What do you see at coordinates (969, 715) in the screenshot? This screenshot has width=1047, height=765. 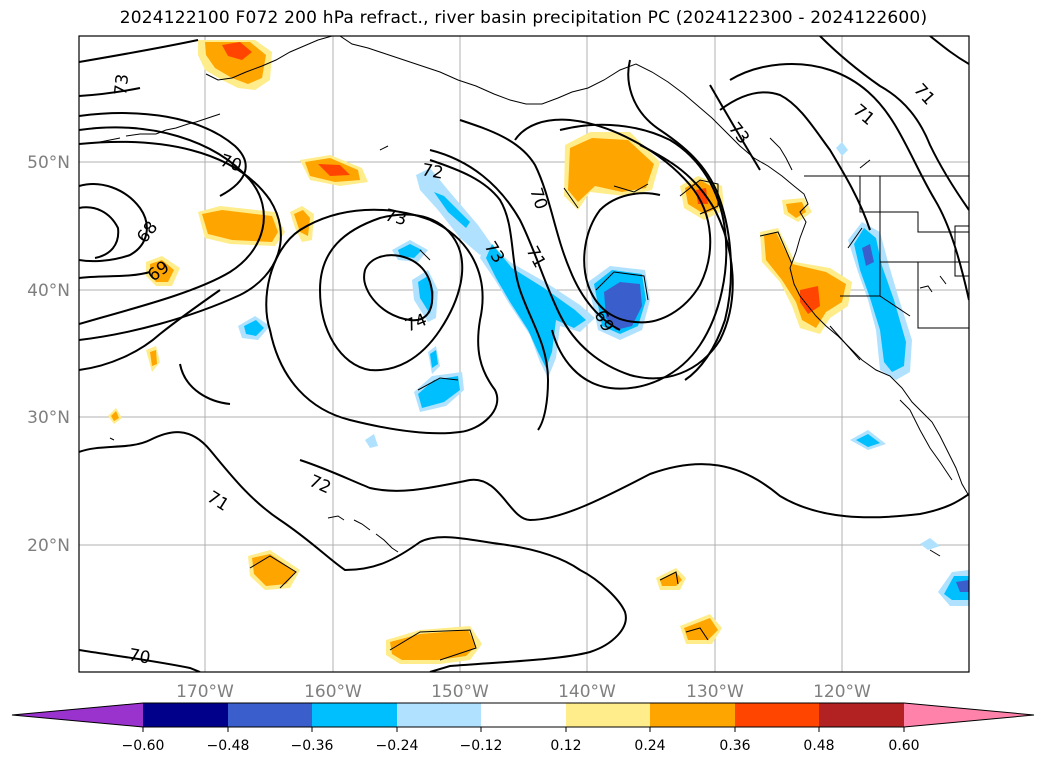 I see `colorbar-extend-max` at bounding box center [969, 715].